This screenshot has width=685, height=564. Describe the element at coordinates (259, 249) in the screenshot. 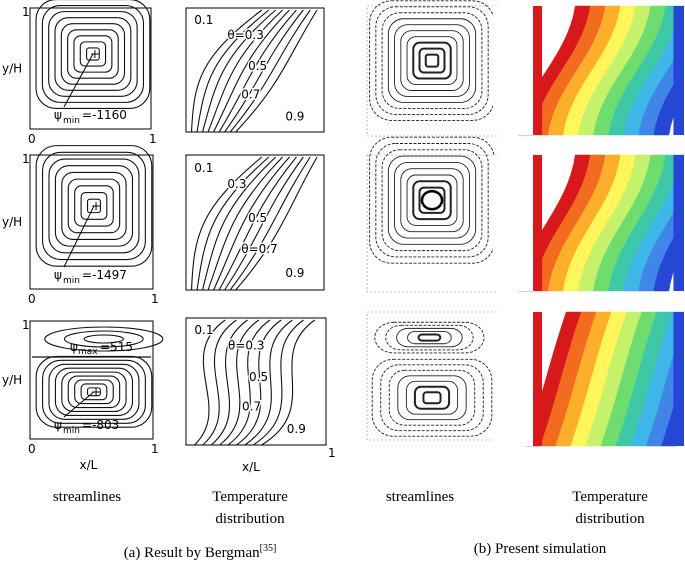

I see `isotherm-label: θ=0.7` at that location.